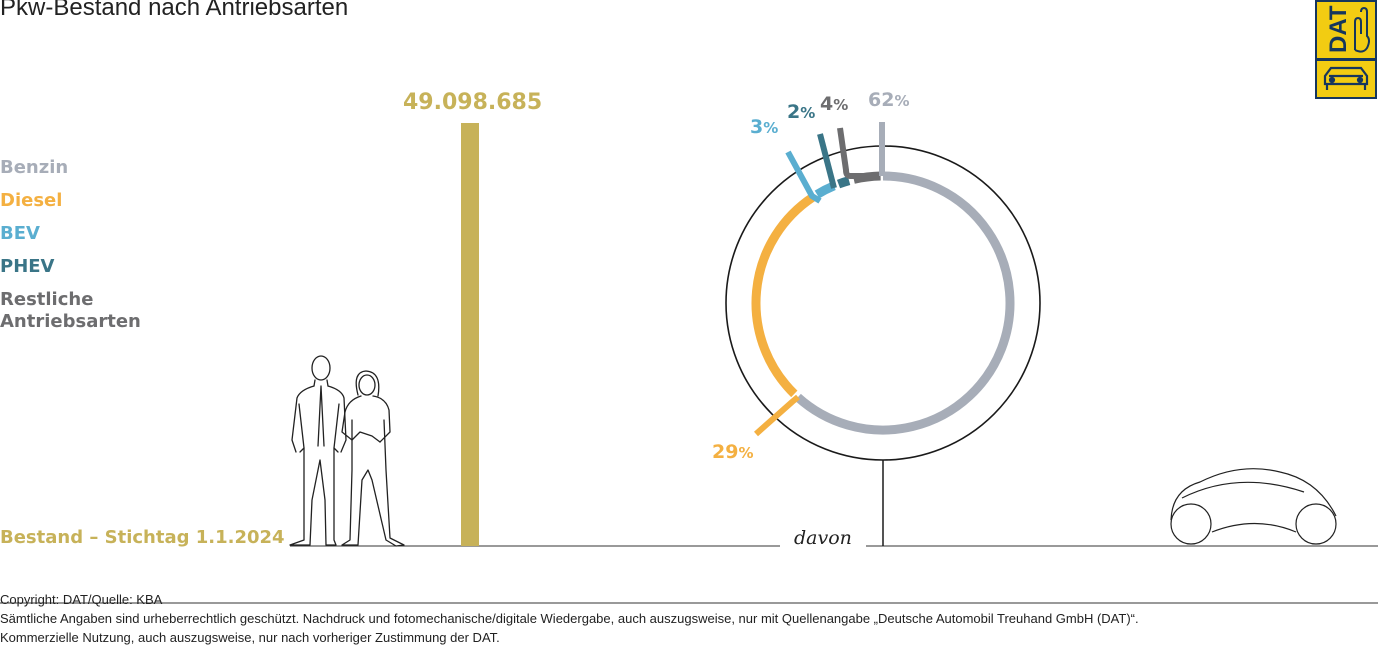 The width and height of the screenshot is (1378, 650). I want to click on pct-label-bev: 3%, so click(764, 127).